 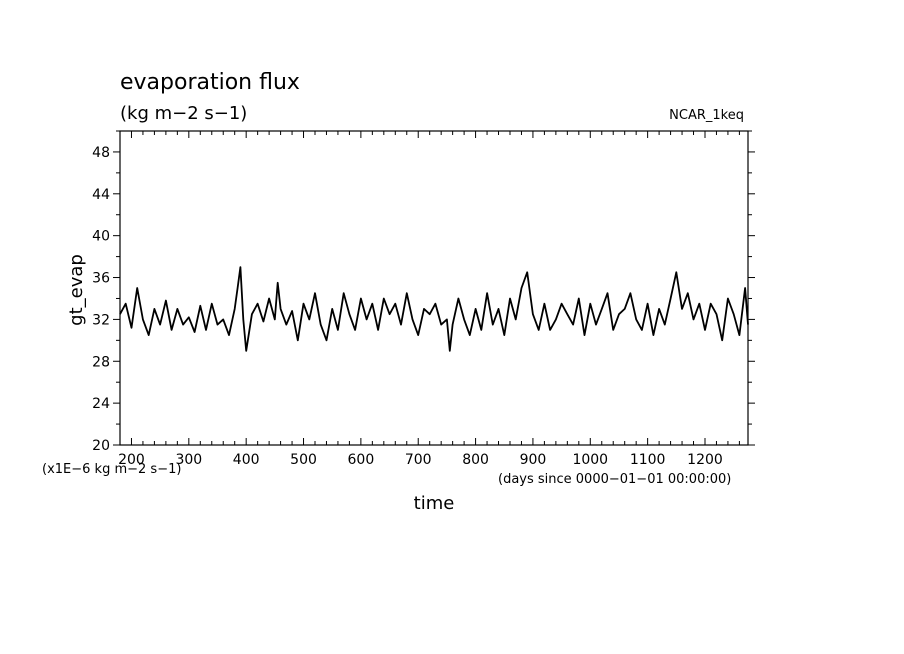 I want to click on x-tick-label: 300, so click(x=188, y=460).